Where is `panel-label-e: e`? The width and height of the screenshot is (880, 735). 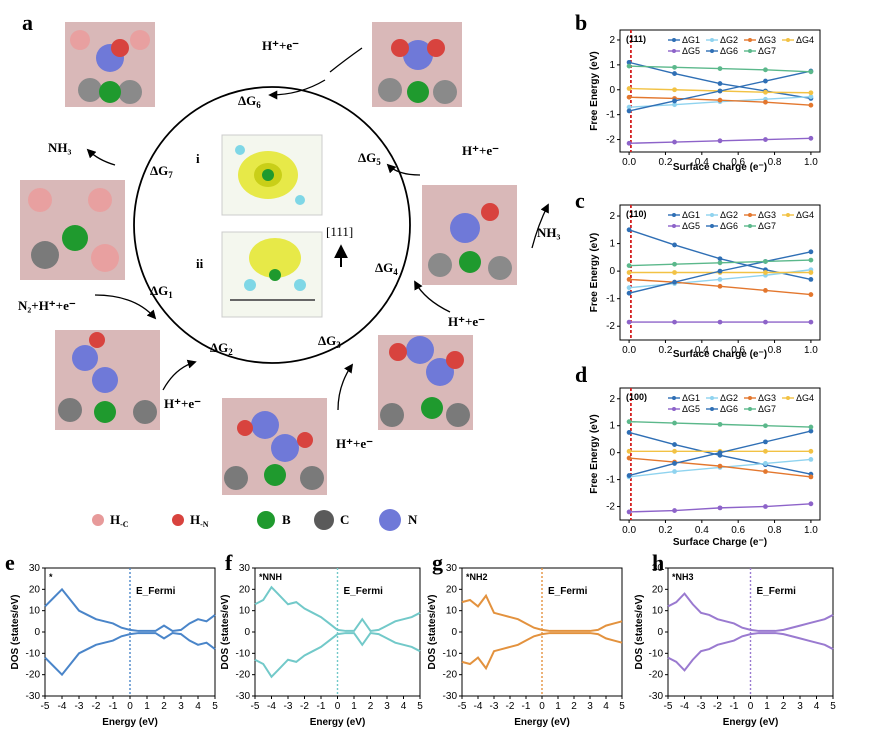 panel-label-e: e is located at coordinates (10, 562).